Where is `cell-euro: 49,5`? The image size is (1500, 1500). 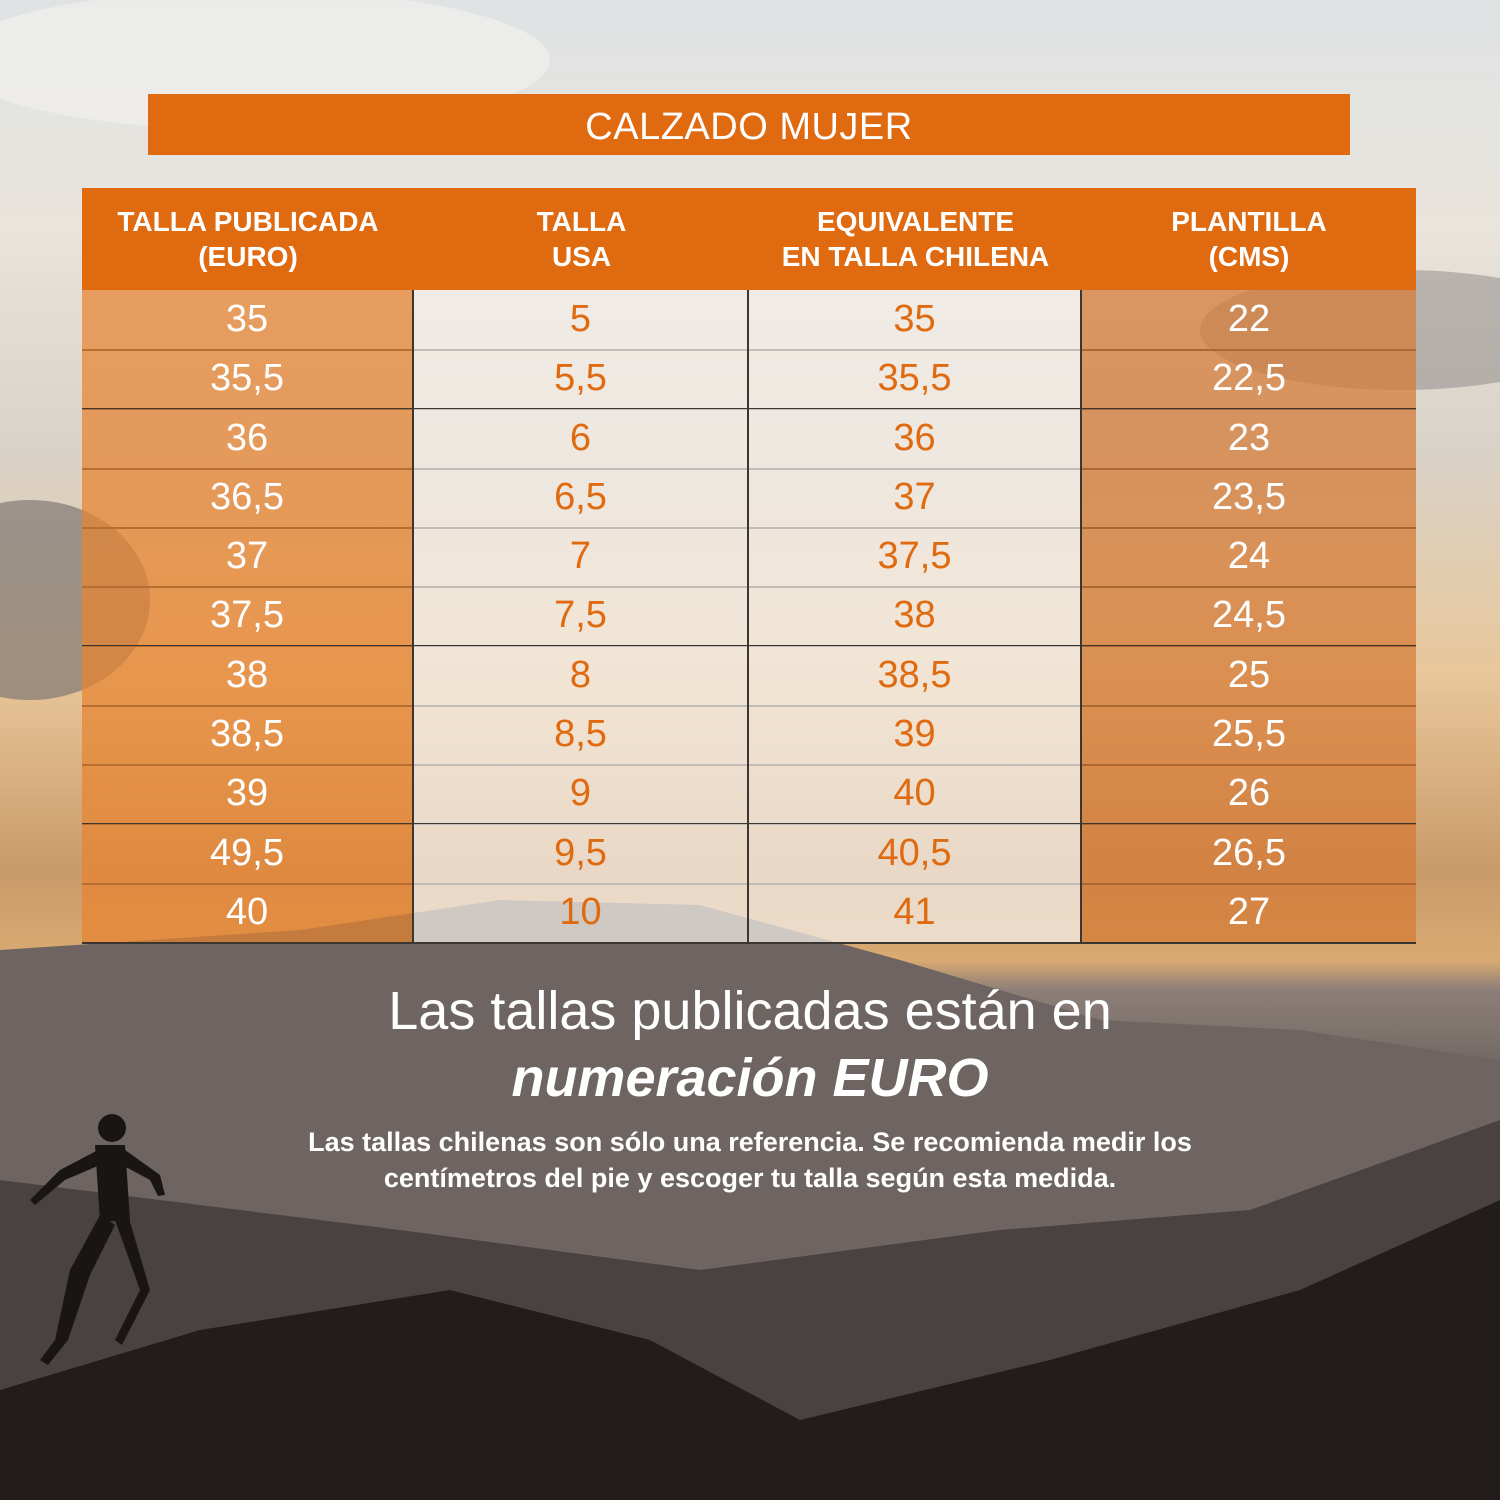
cell-euro: 49,5 is located at coordinates (248, 854).